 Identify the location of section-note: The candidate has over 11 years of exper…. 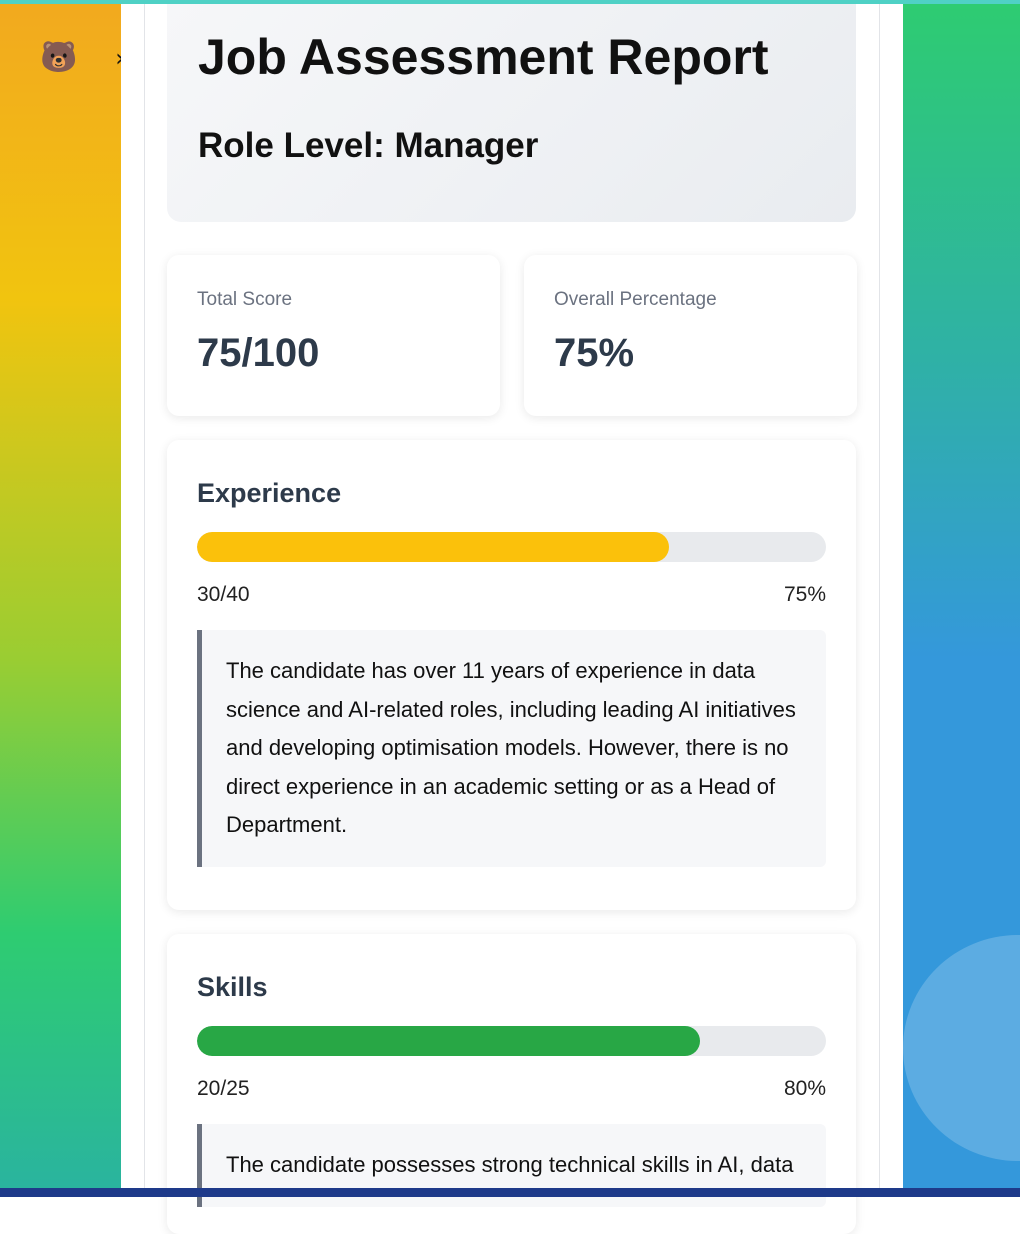
(511, 748).